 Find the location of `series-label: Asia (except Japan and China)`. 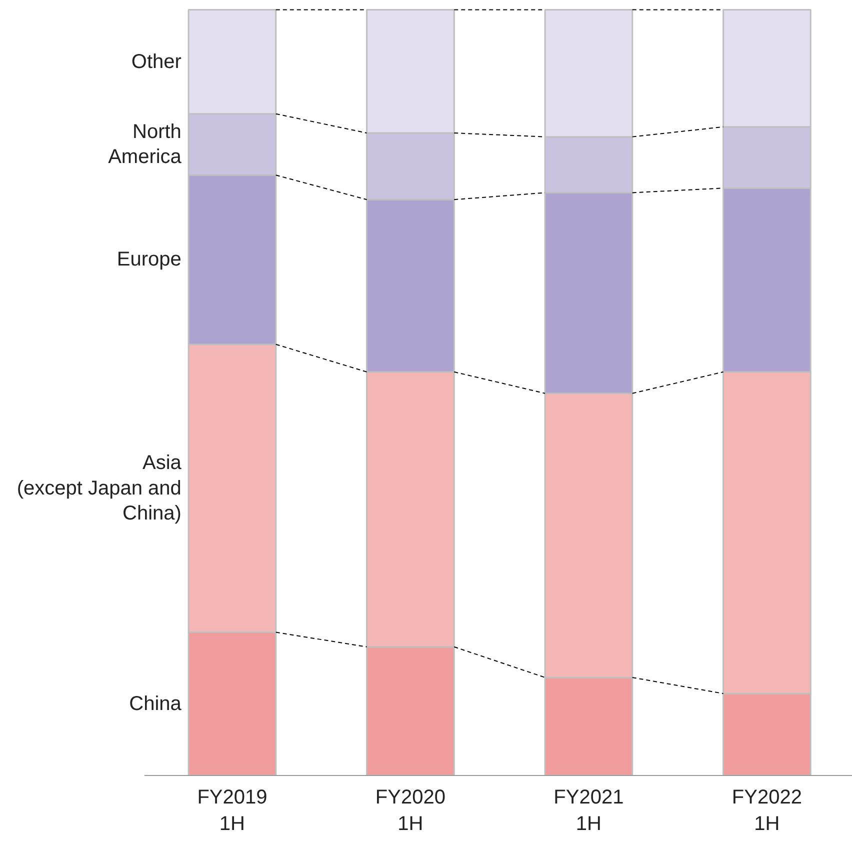

series-label: Asia (except Japan and China) is located at coordinates (99, 488).